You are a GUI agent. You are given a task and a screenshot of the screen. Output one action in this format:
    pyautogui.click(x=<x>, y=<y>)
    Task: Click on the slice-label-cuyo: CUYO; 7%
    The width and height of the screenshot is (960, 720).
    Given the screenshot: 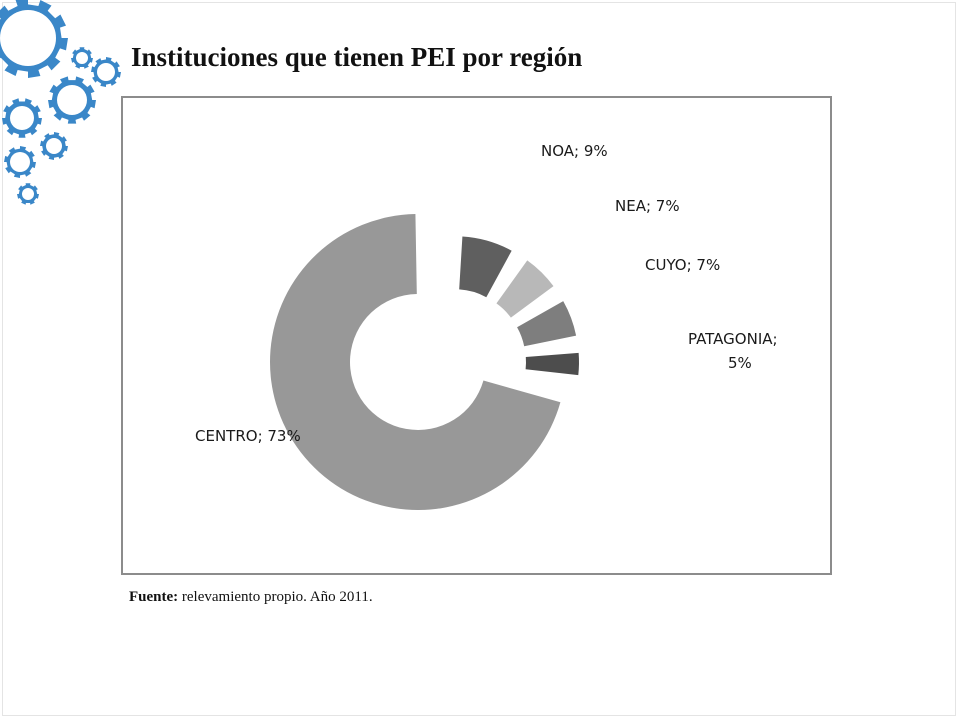 What is the action you would take?
    pyautogui.click(x=682, y=265)
    